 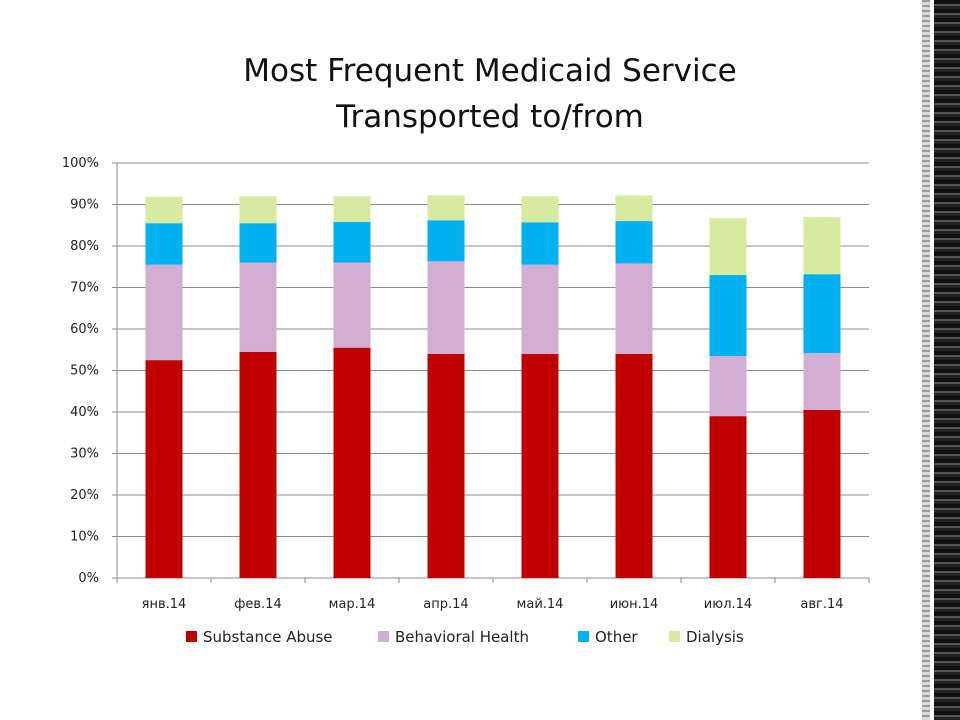 What do you see at coordinates (84, 288) in the screenshot?
I see `y-tick-label: 70%` at bounding box center [84, 288].